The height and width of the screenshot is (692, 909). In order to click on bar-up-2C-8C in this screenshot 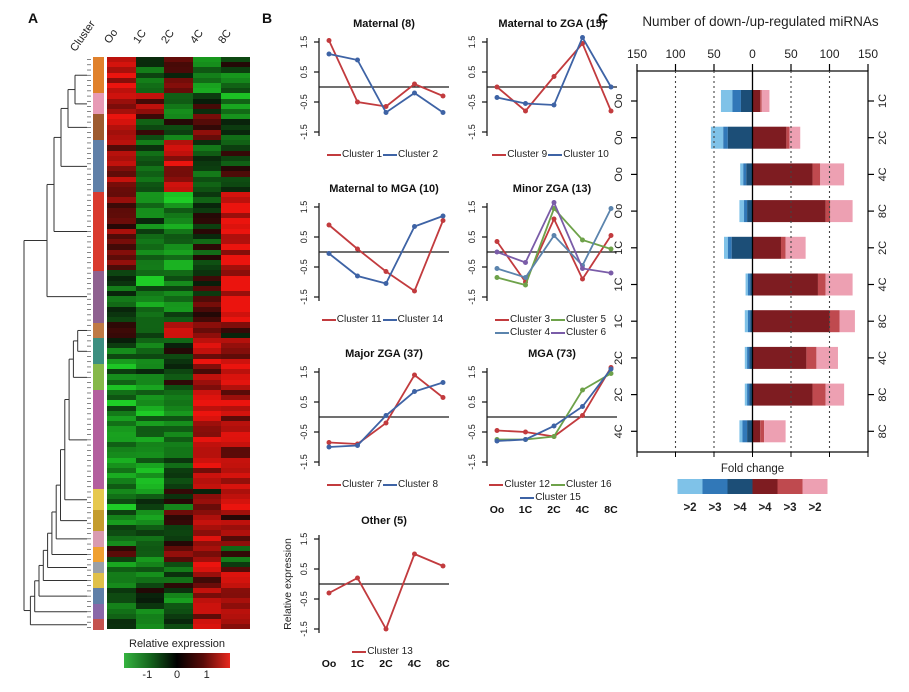, I will do `click(782, 394)`.